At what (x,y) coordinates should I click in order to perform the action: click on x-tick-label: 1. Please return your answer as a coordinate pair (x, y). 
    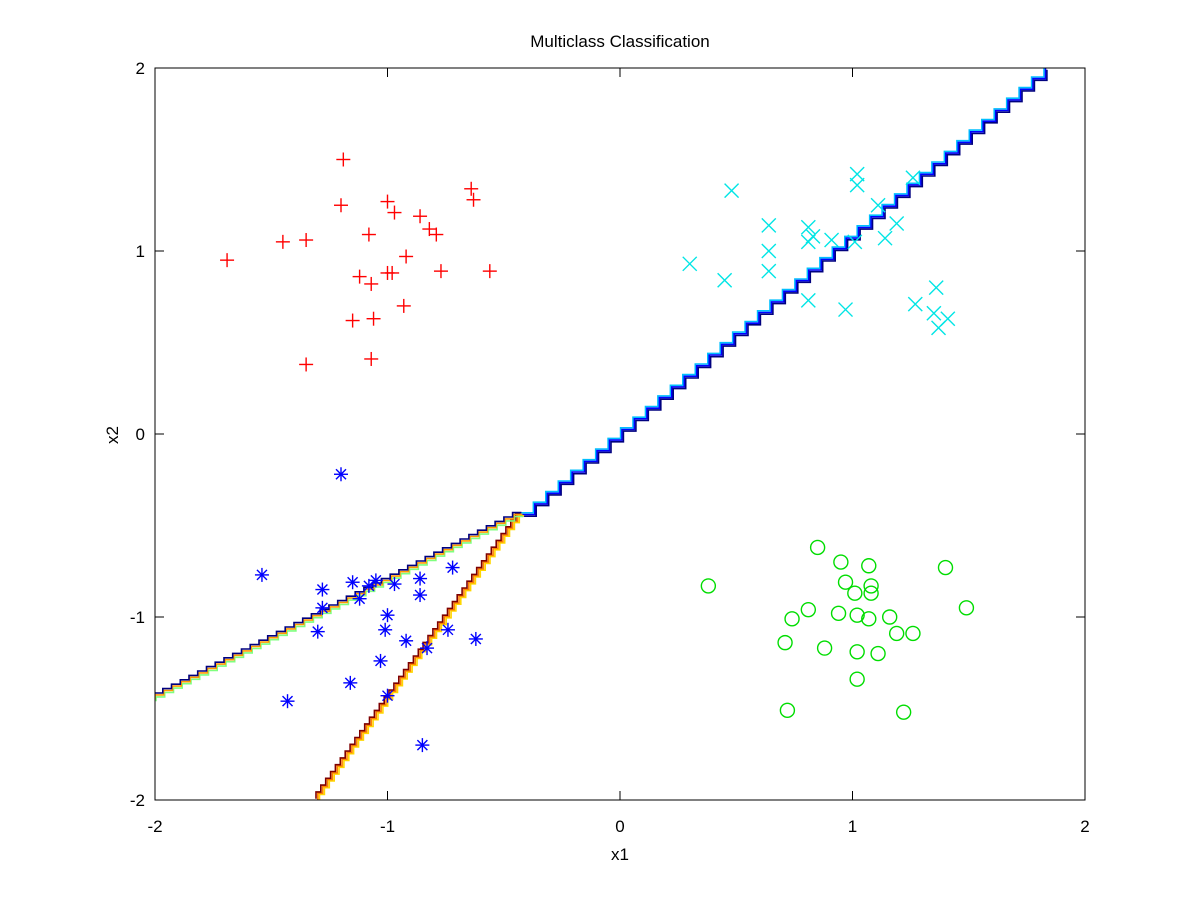
    Looking at the image, I should click on (852, 826).